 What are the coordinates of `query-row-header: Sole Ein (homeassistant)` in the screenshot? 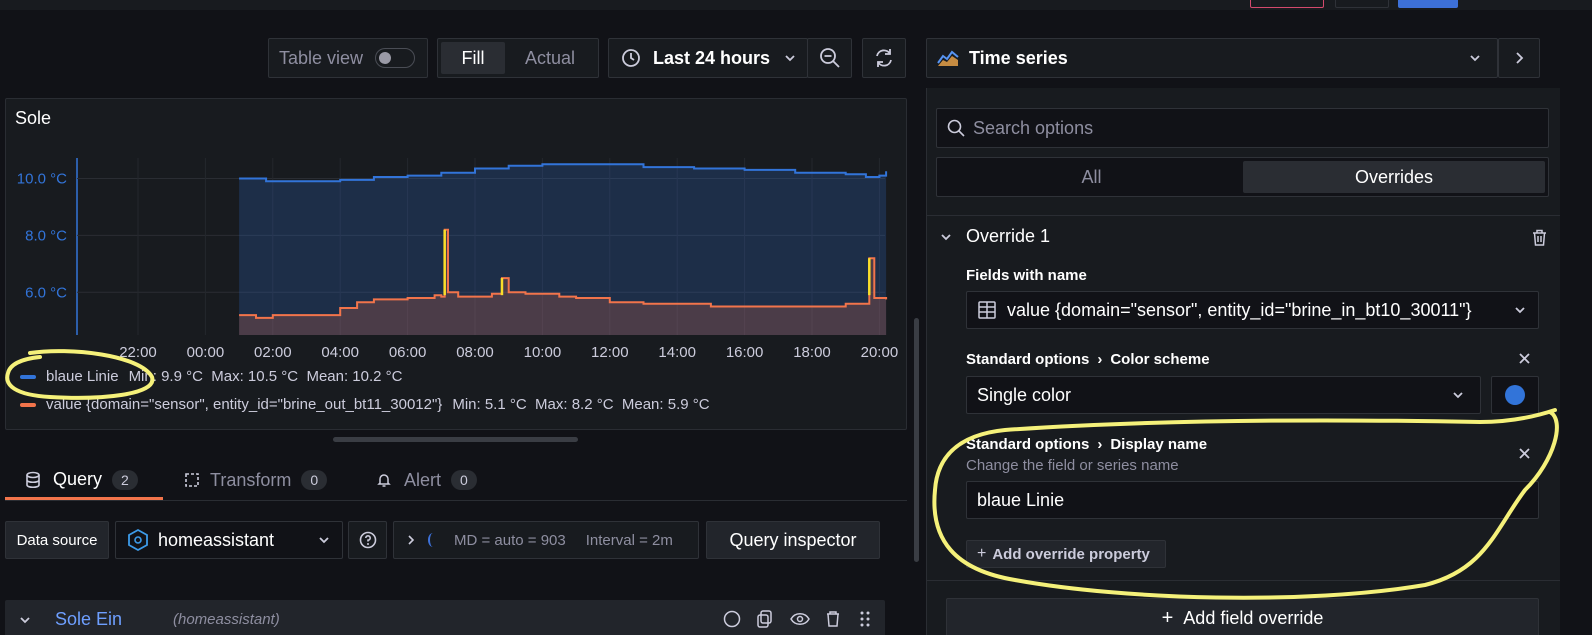 It's located at (445, 617).